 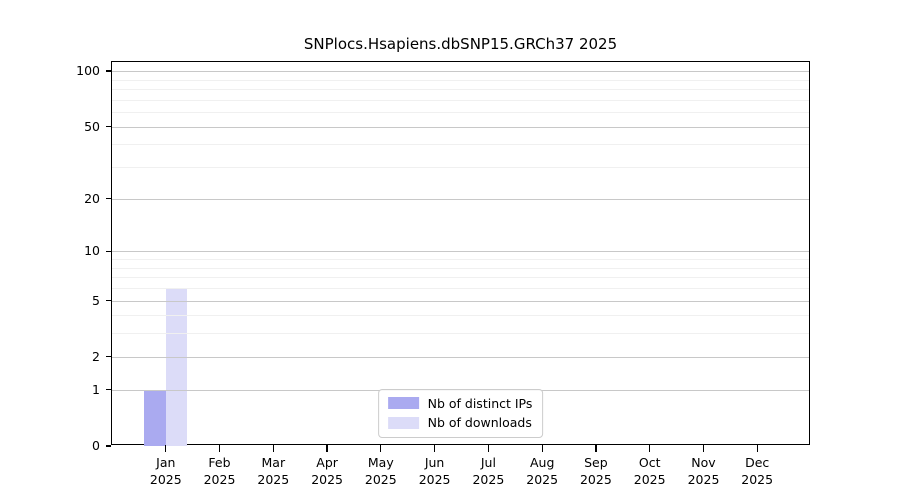 I want to click on x-tick-label-sep-2025: Sep 2025, so click(x=596, y=471).